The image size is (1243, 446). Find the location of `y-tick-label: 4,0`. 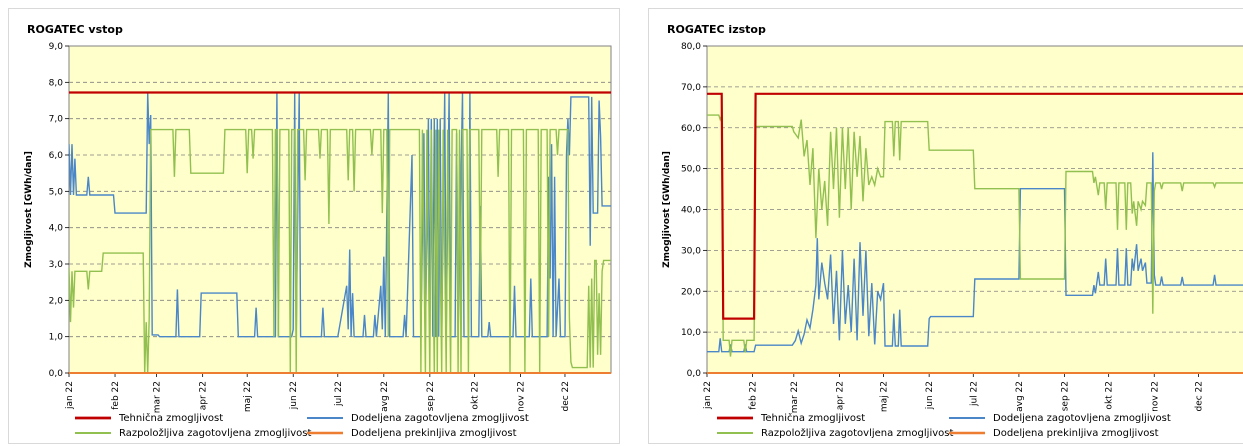

y-tick-label: 4,0 is located at coordinates (56, 229).